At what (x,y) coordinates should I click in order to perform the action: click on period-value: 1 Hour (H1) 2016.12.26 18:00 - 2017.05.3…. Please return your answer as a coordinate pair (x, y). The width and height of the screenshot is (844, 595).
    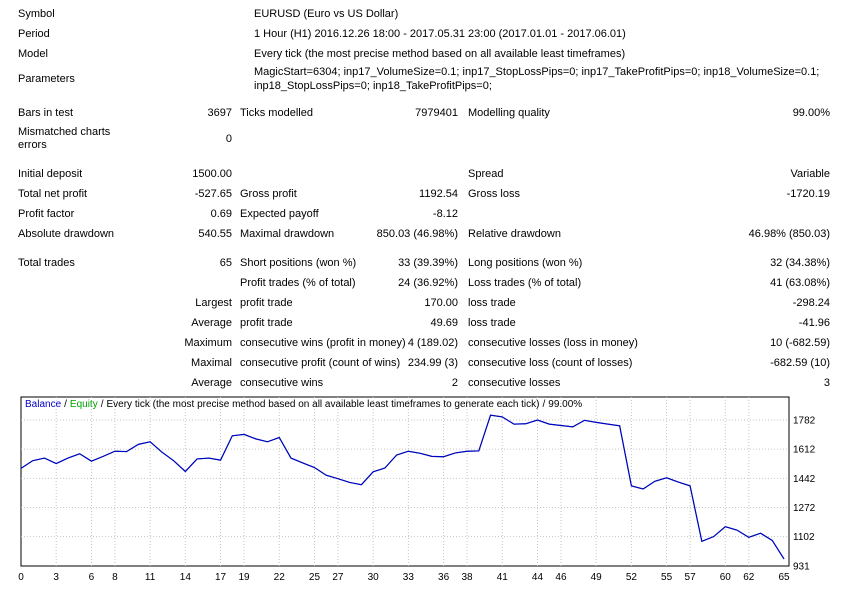
    Looking at the image, I should click on (440, 34).